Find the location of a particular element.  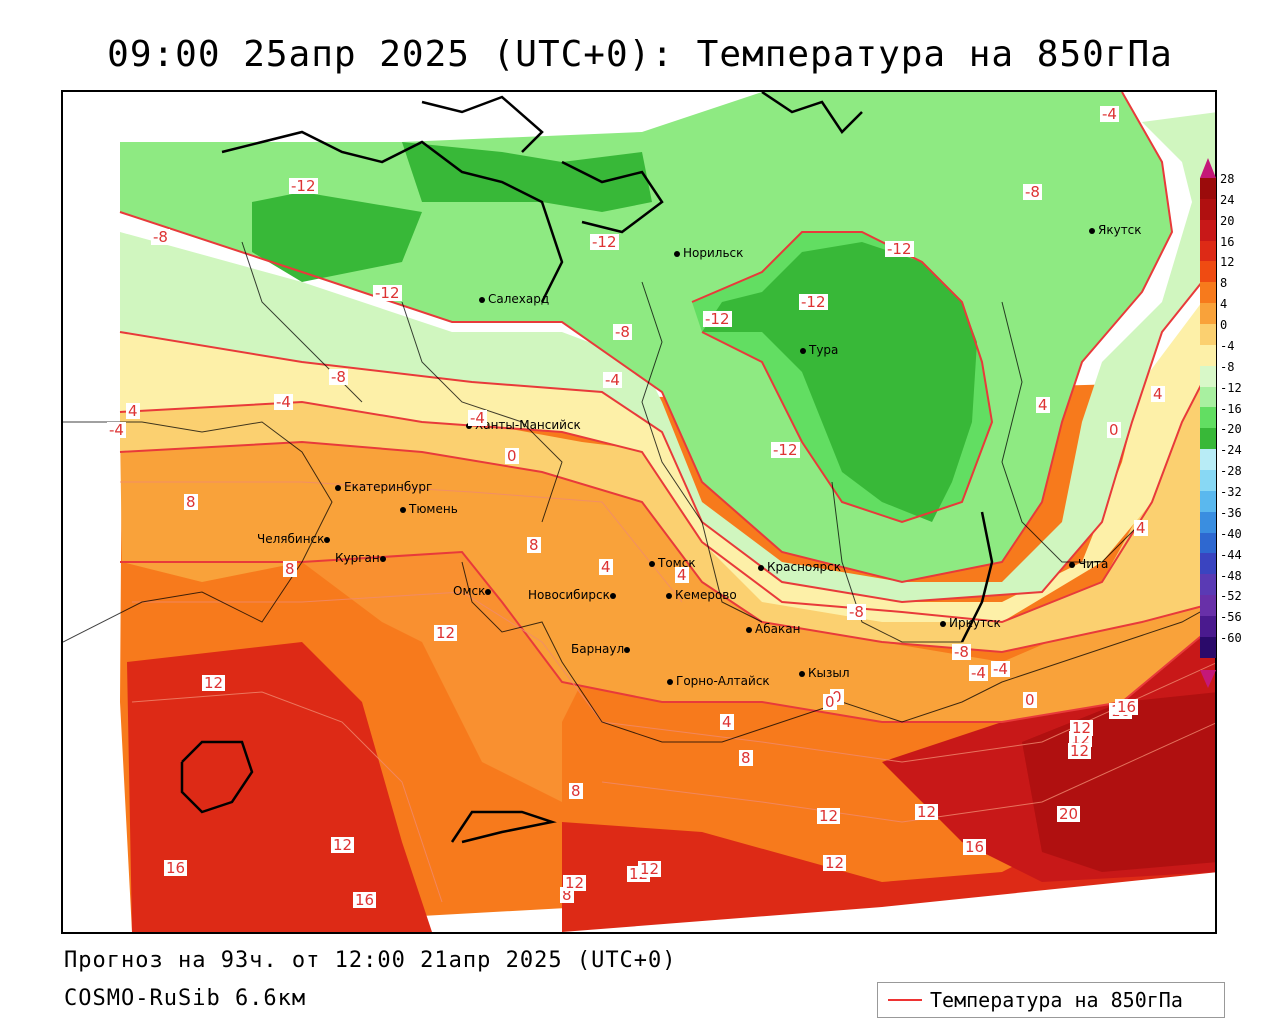

scale-label: 16 is located at coordinates (1227, 241).